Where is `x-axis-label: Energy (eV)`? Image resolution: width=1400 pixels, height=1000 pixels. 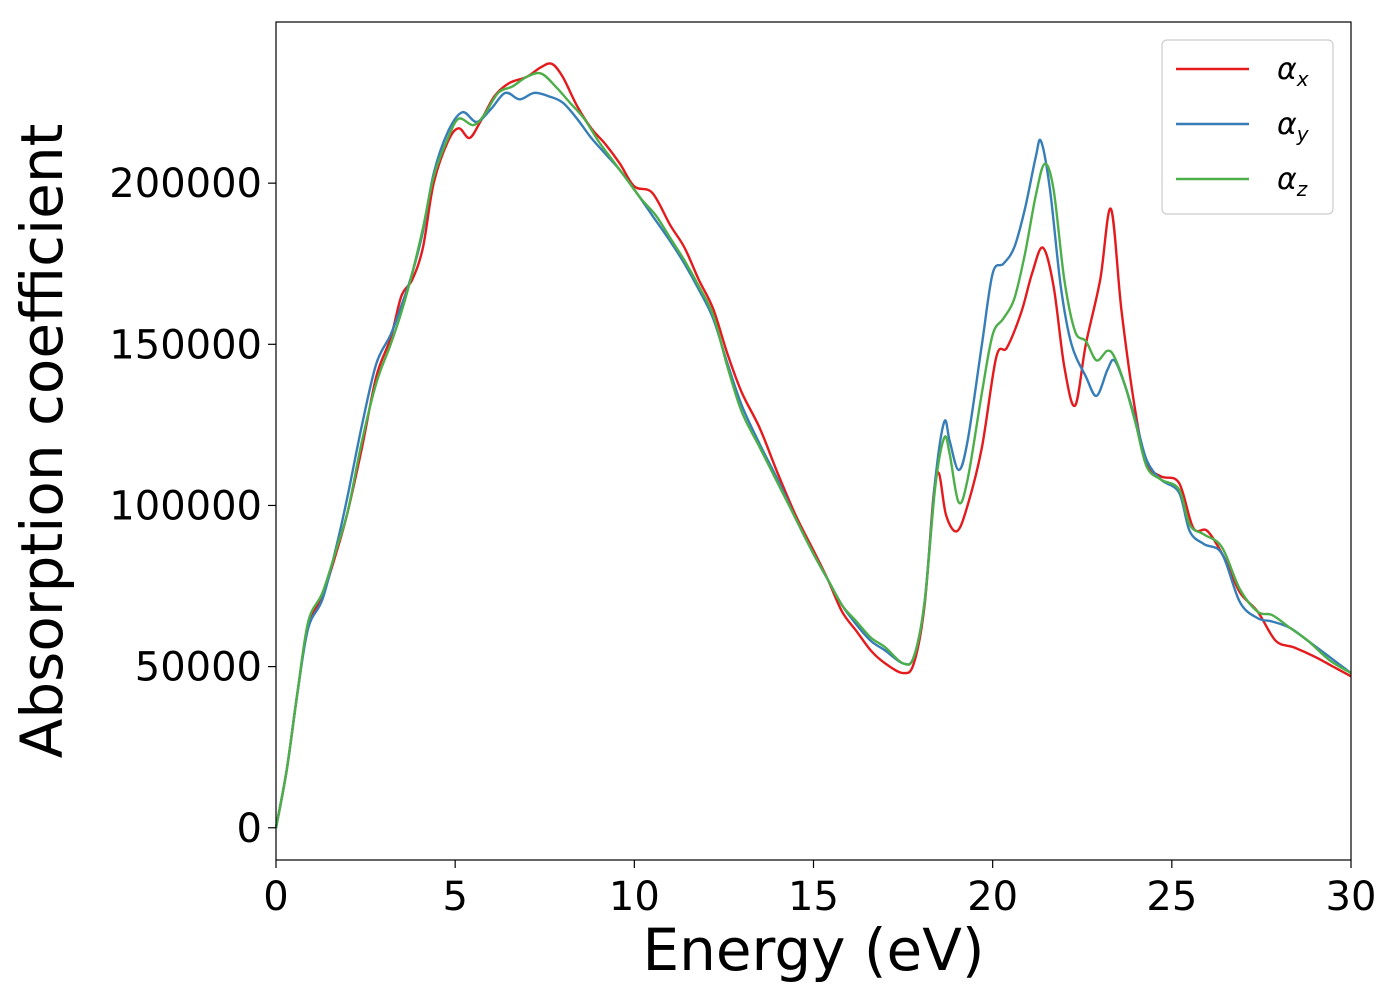
x-axis-label: Energy (eV) is located at coordinates (813, 950).